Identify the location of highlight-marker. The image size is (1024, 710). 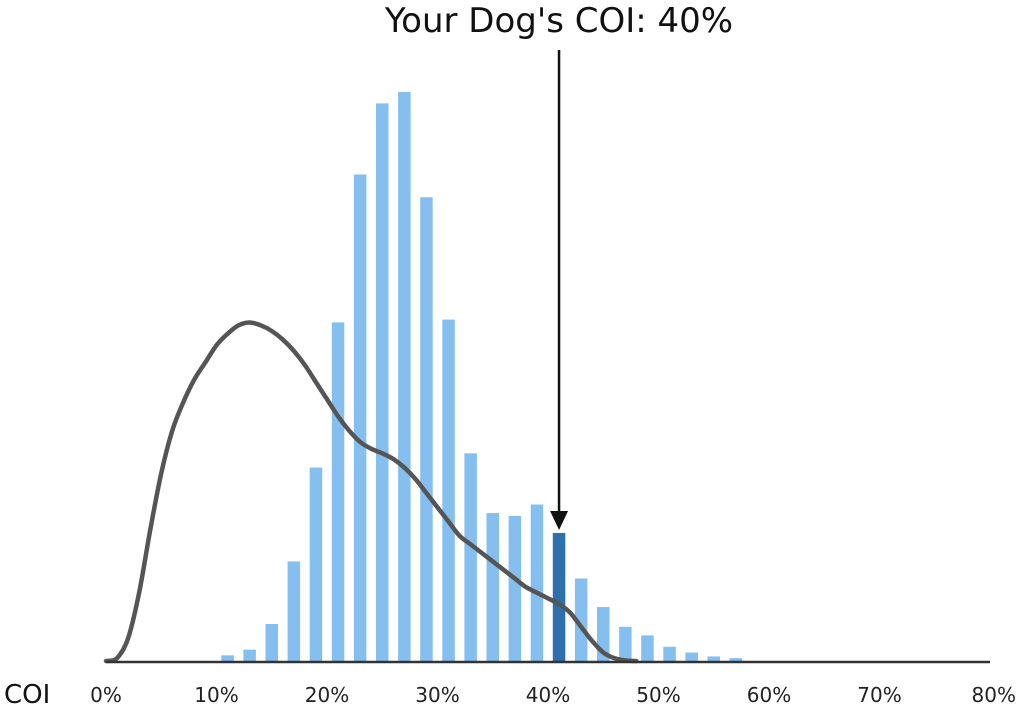
(559, 290).